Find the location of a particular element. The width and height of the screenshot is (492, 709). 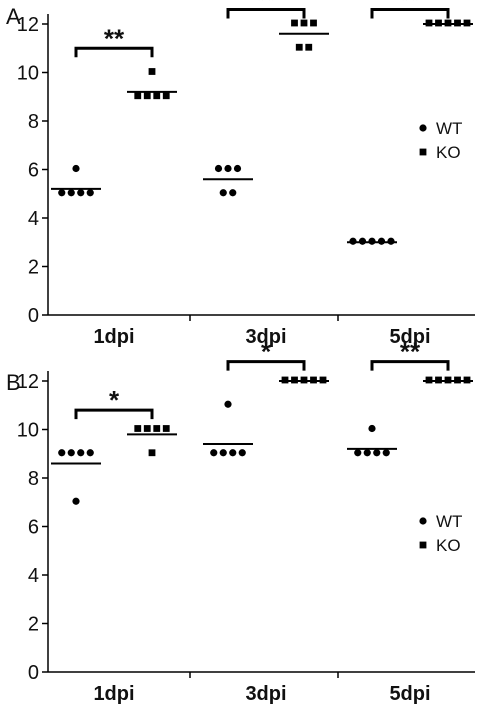

significance-label-1dpi: ** is located at coordinates (114, 38).